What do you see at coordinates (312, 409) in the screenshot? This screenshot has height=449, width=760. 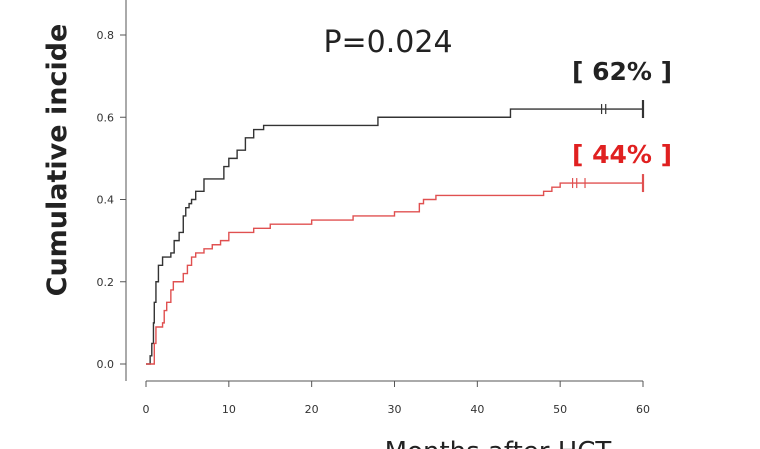 I see `x-tick-label: 20` at bounding box center [312, 409].